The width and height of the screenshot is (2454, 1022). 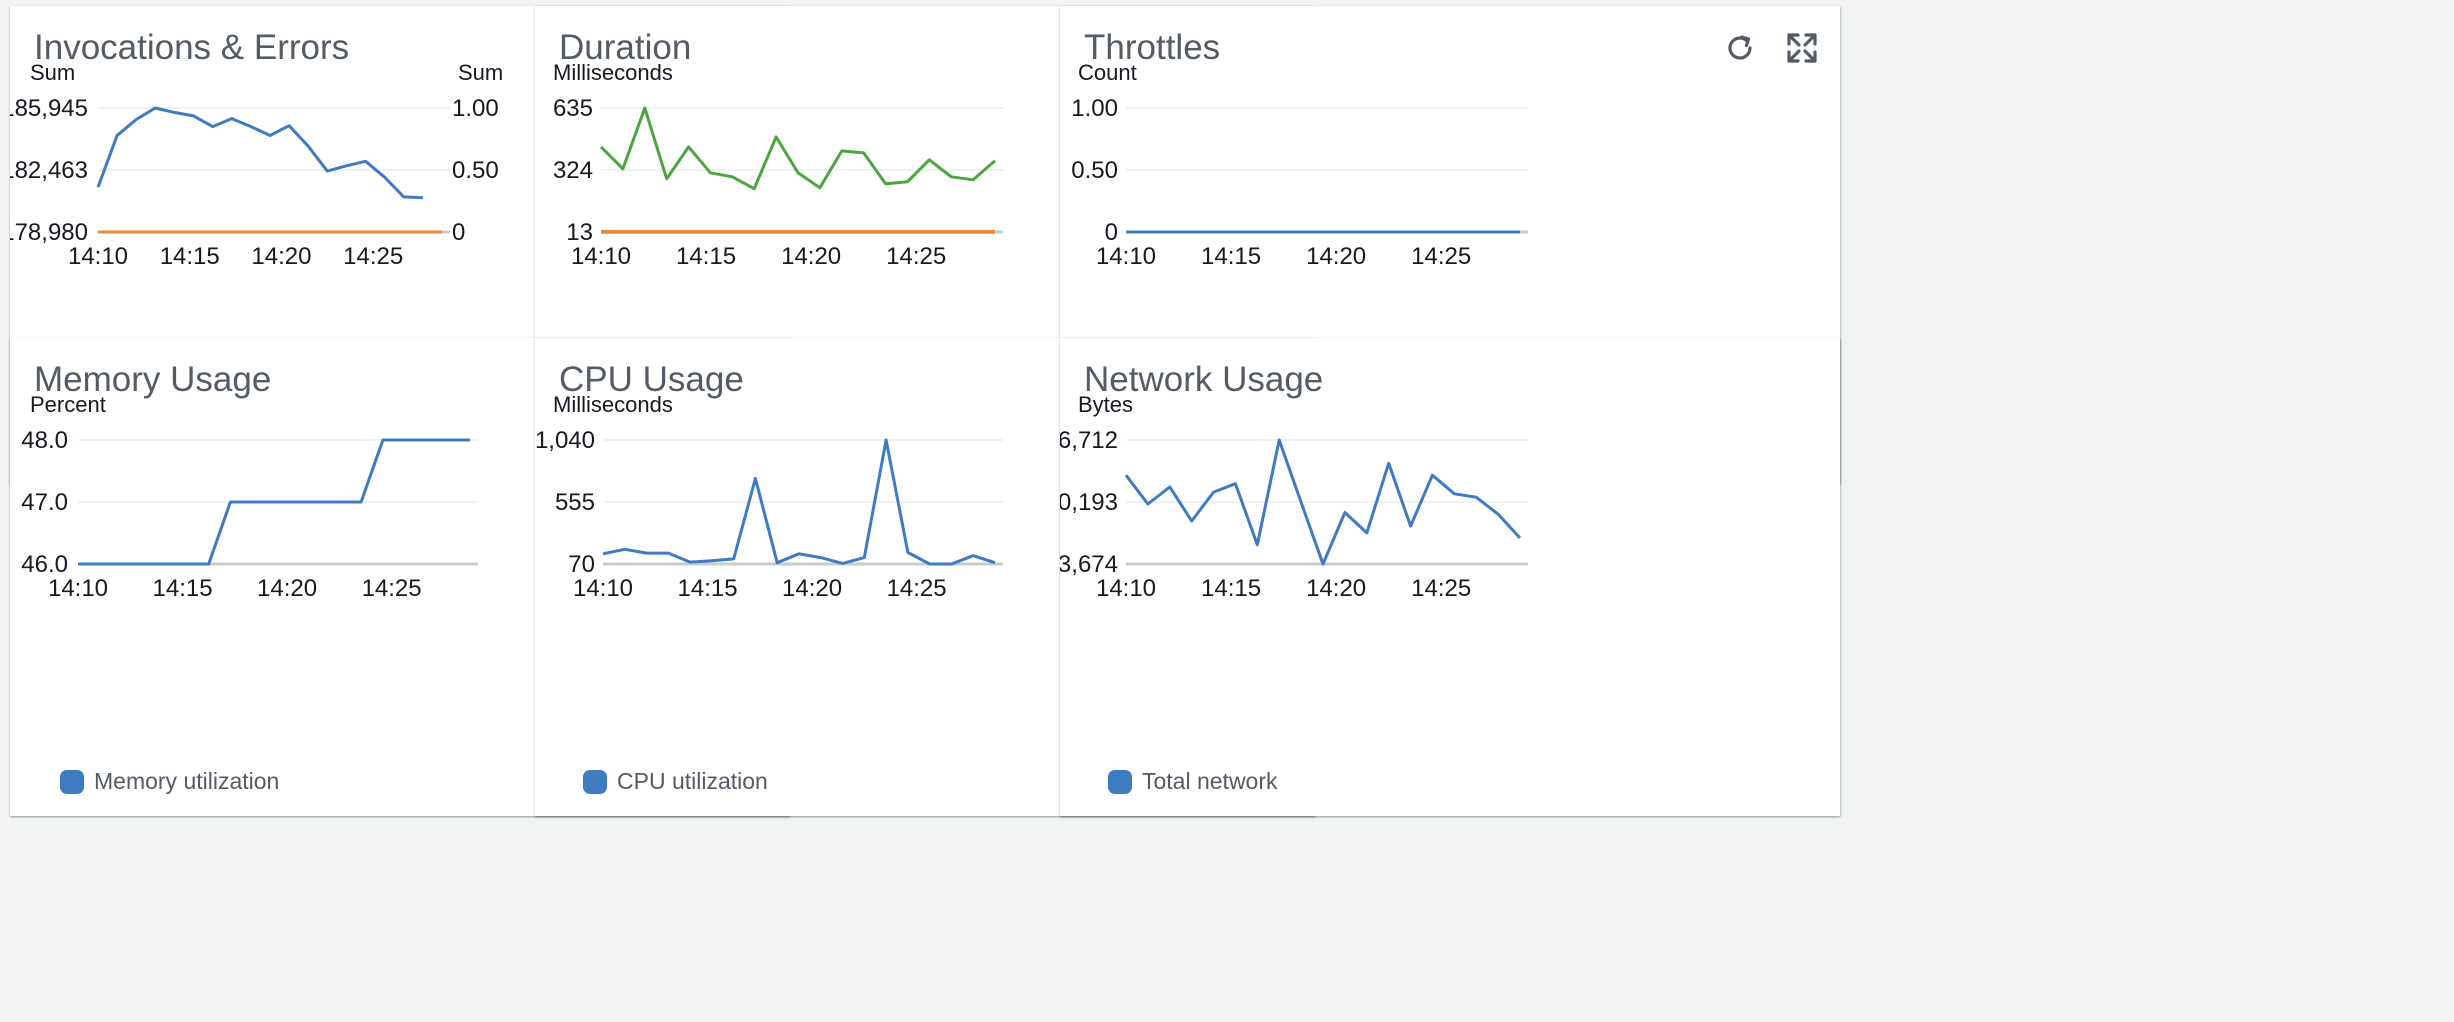 What do you see at coordinates (1089, 564) in the screenshot?
I see `y-tick-label: 253,674` at bounding box center [1089, 564].